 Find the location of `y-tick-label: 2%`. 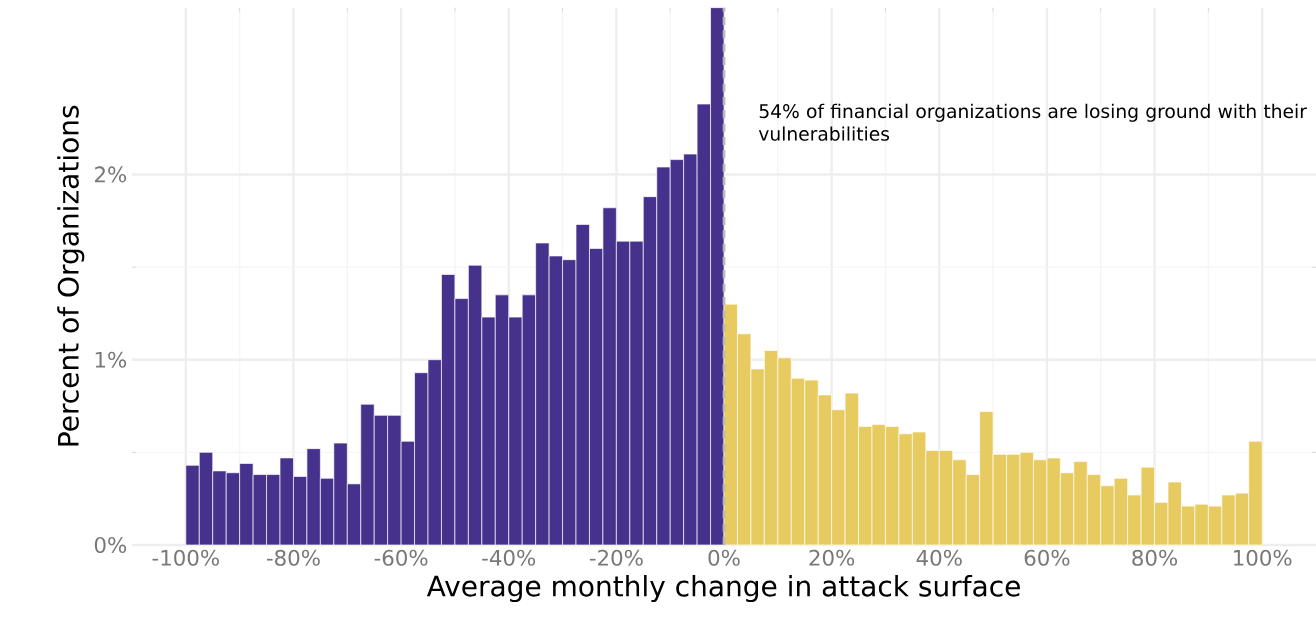

y-tick-label: 2% is located at coordinates (111, 174).